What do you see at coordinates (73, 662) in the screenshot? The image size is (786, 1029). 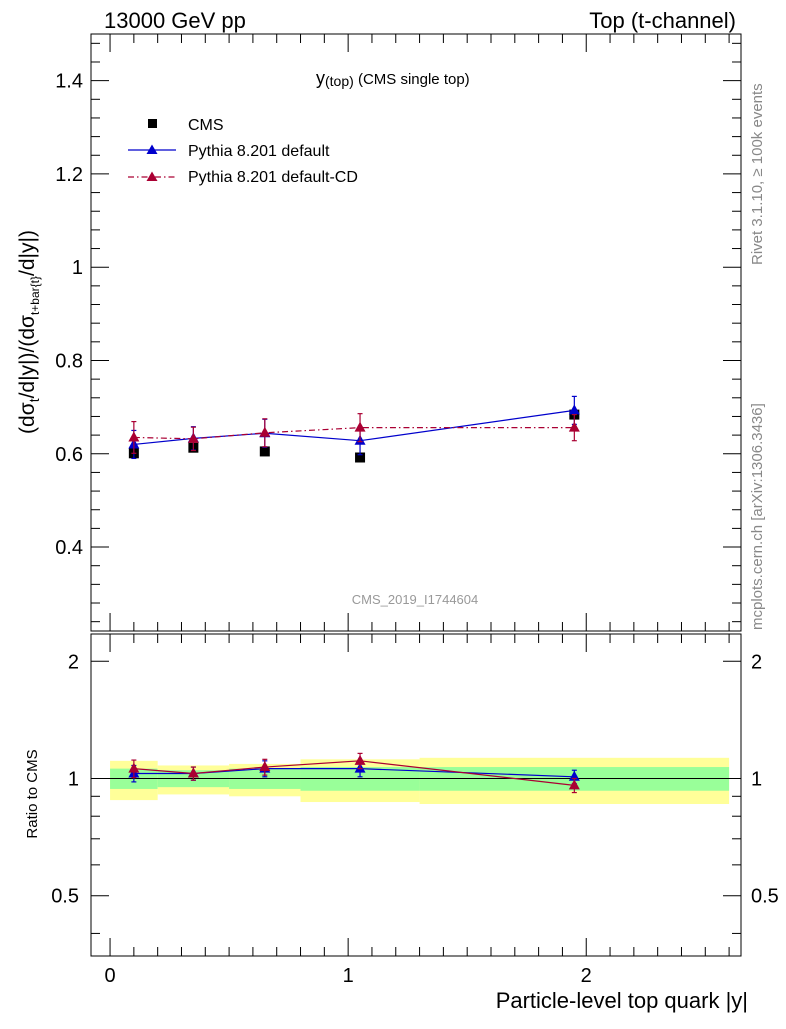 I see `ratio-ytick-label: 2` at bounding box center [73, 662].